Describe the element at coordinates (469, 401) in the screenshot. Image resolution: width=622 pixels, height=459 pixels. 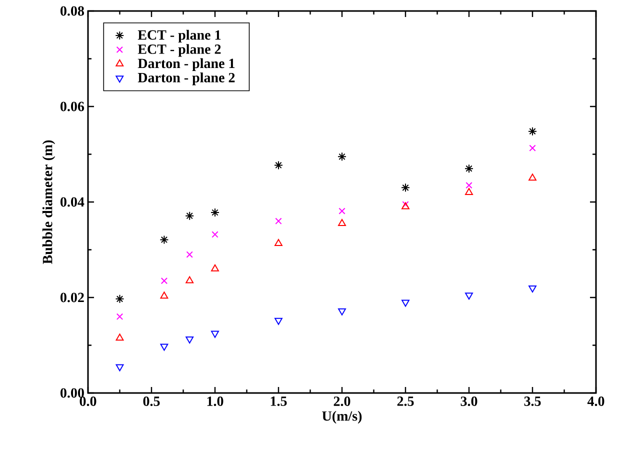
I see `x-tick-label: 3.0` at that location.